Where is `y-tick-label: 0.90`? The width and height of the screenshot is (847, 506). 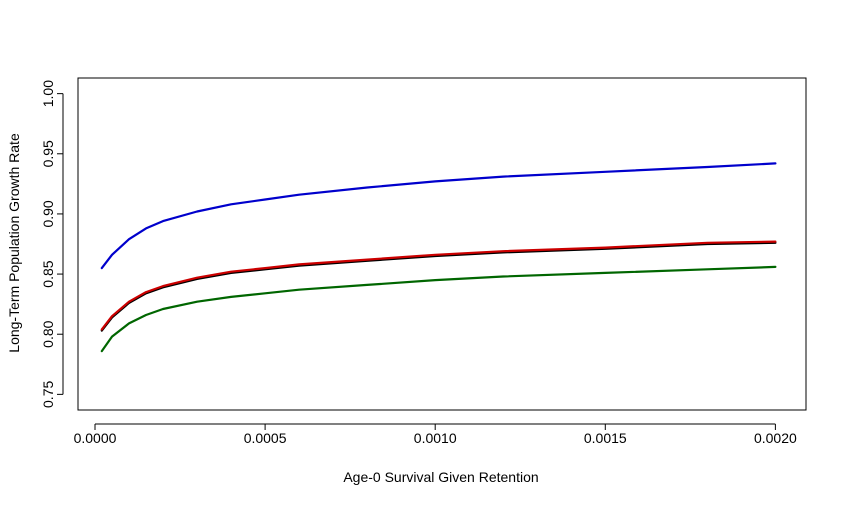 y-tick-label: 0.90 is located at coordinates (48, 213).